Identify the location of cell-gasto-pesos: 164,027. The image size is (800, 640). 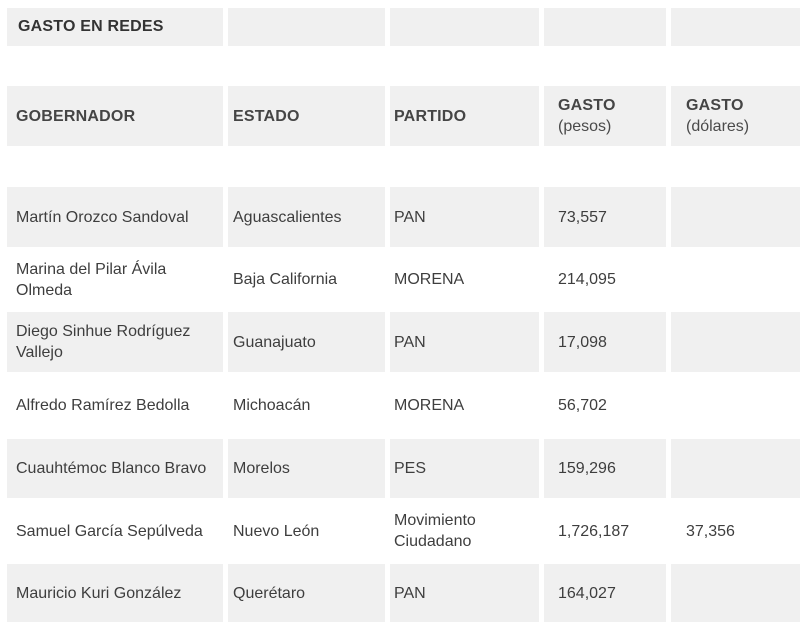
(605, 593).